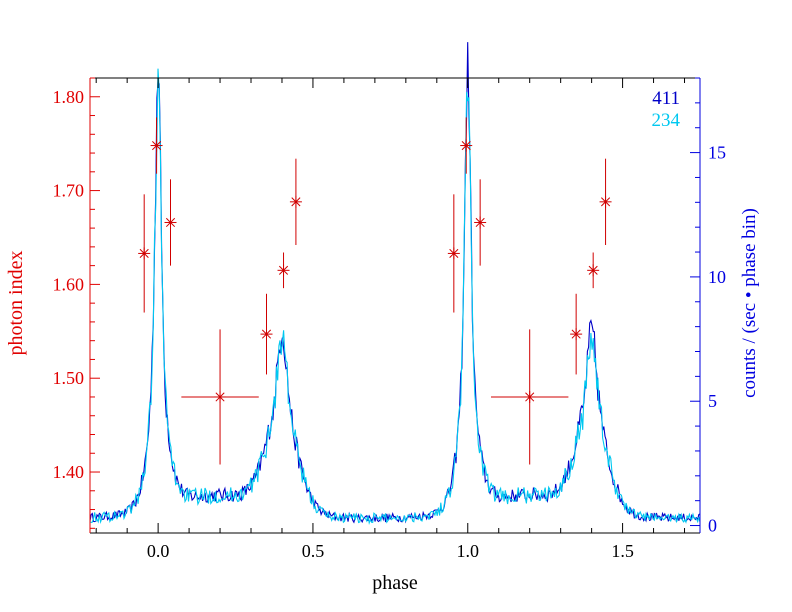  Describe the element at coordinates (69, 191) in the screenshot. I see `y-left-tick-label: 1.70` at that location.